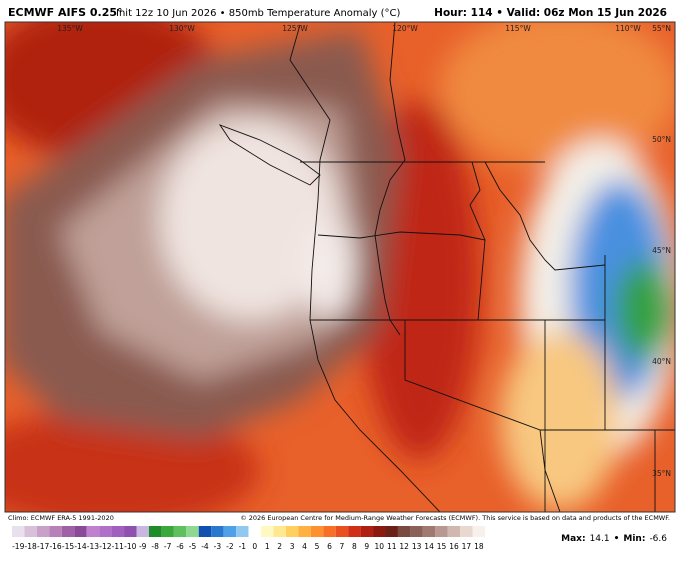  What do you see at coordinates (658, 539) in the screenshot?
I see `stats-part: -6.6` at bounding box center [658, 539].